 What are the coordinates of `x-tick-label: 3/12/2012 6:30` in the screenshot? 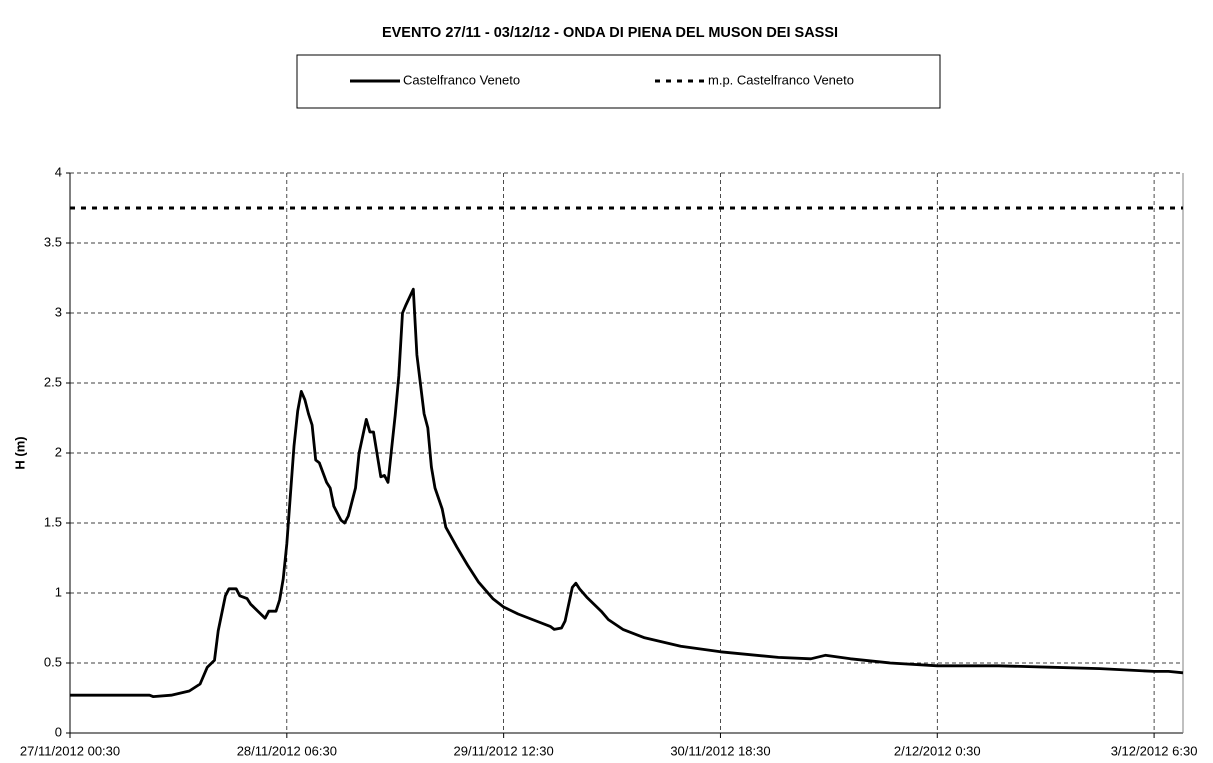 It's located at (1154, 750).